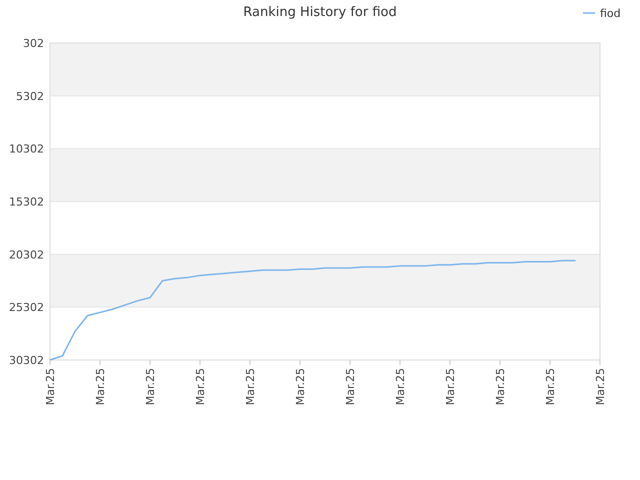 The height and width of the screenshot is (480, 640). What do you see at coordinates (33, 43) in the screenshot?
I see `y-tick-label: 302` at bounding box center [33, 43].